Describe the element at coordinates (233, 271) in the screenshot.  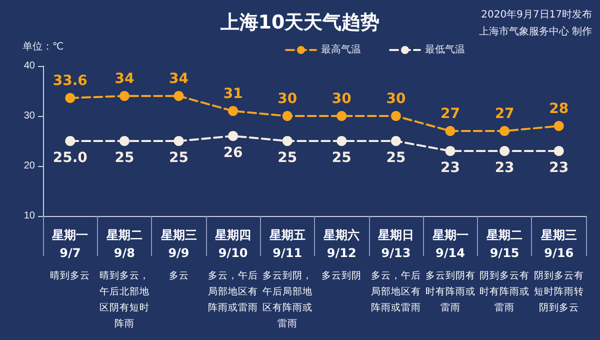
I see `x-tick-label: 星期四 9/10 多云，午后局部地区有阵雨或雷雨` at that location.